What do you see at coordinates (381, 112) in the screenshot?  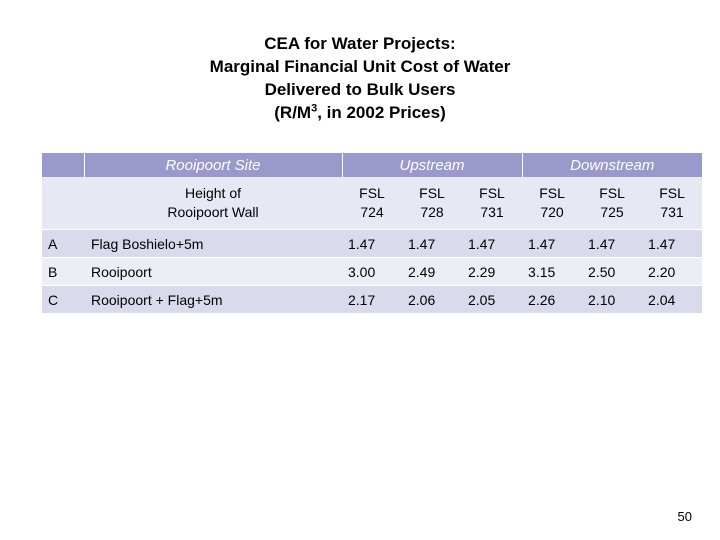 I see `title-unit-suffix: , in 2002 Prices)` at bounding box center [381, 112].